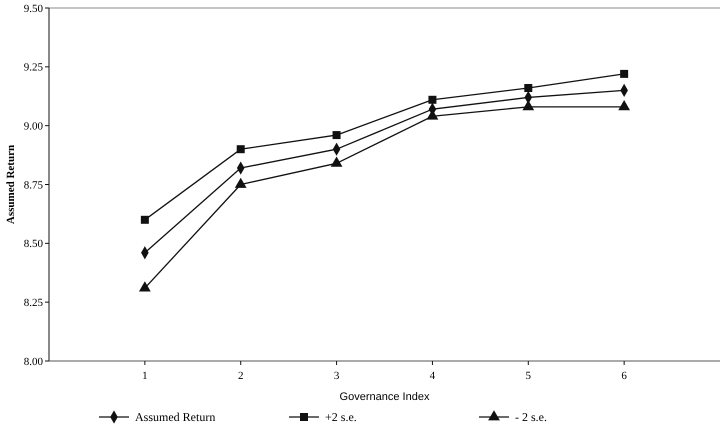  What do you see at coordinates (145, 376) in the screenshot?
I see `x-tick-label: 1` at bounding box center [145, 376].